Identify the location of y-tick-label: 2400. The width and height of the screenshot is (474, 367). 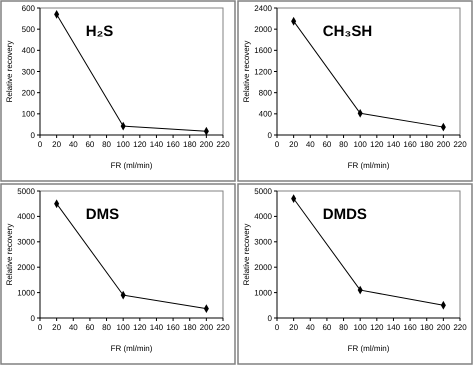
(263, 8).